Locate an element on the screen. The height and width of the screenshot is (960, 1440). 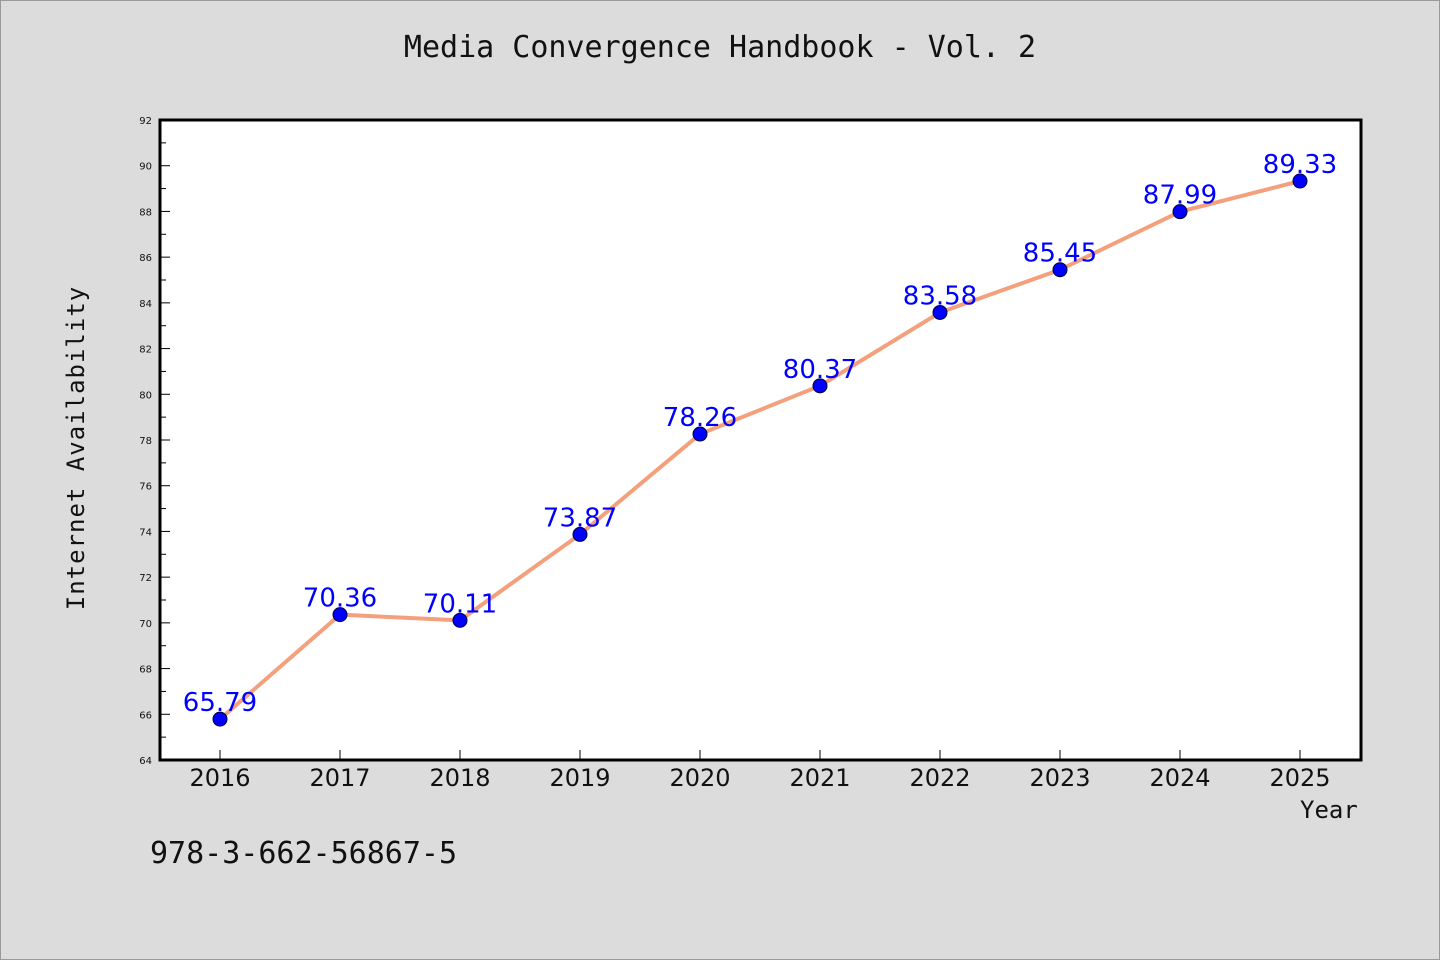
y-axis-ticks: 64 66 68 70 72 74 76 78 80 82 84 86 88 90 92 is located at coordinates (154, 441).